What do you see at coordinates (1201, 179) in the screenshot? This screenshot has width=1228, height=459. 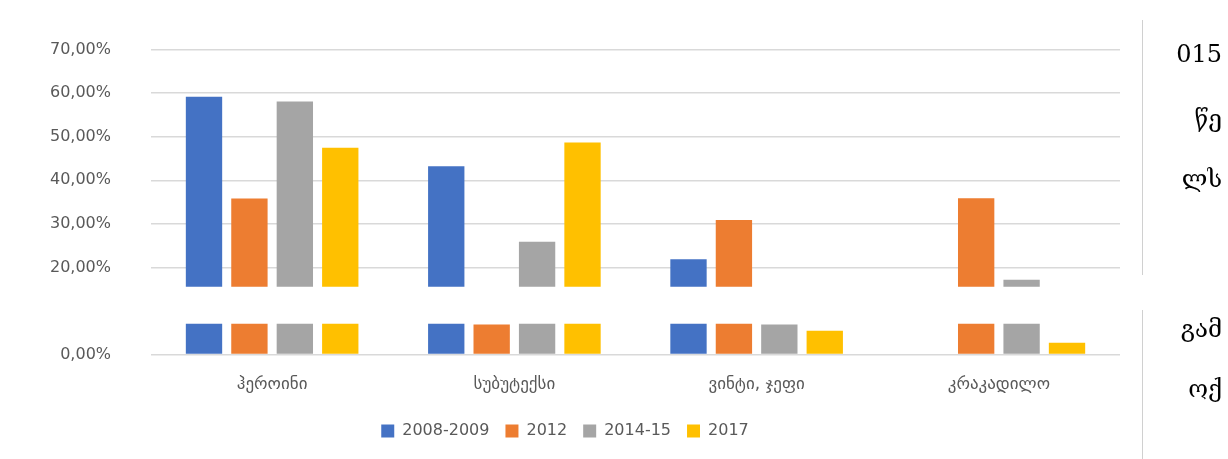 I see `text: ლს` at bounding box center [1201, 179].